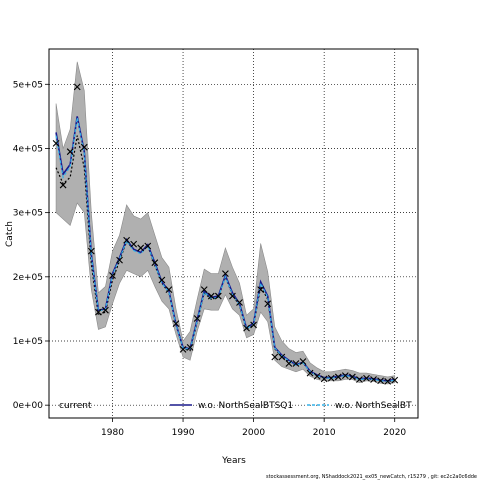 This screenshot has height=480, width=480. What do you see at coordinates (28, 342) in the screenshot?
I see `y-tick-label: 1e+05` at bounding box center [28, 342].